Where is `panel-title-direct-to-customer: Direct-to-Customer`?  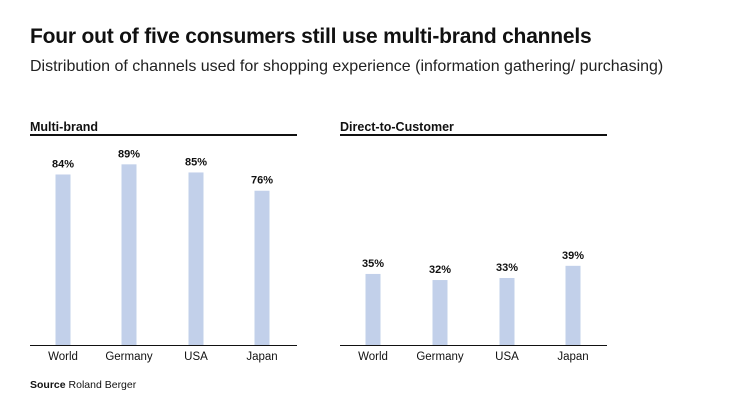
panel-title-direct-to-customer: Direct-to-Customer is located at coordinates (397, 127).